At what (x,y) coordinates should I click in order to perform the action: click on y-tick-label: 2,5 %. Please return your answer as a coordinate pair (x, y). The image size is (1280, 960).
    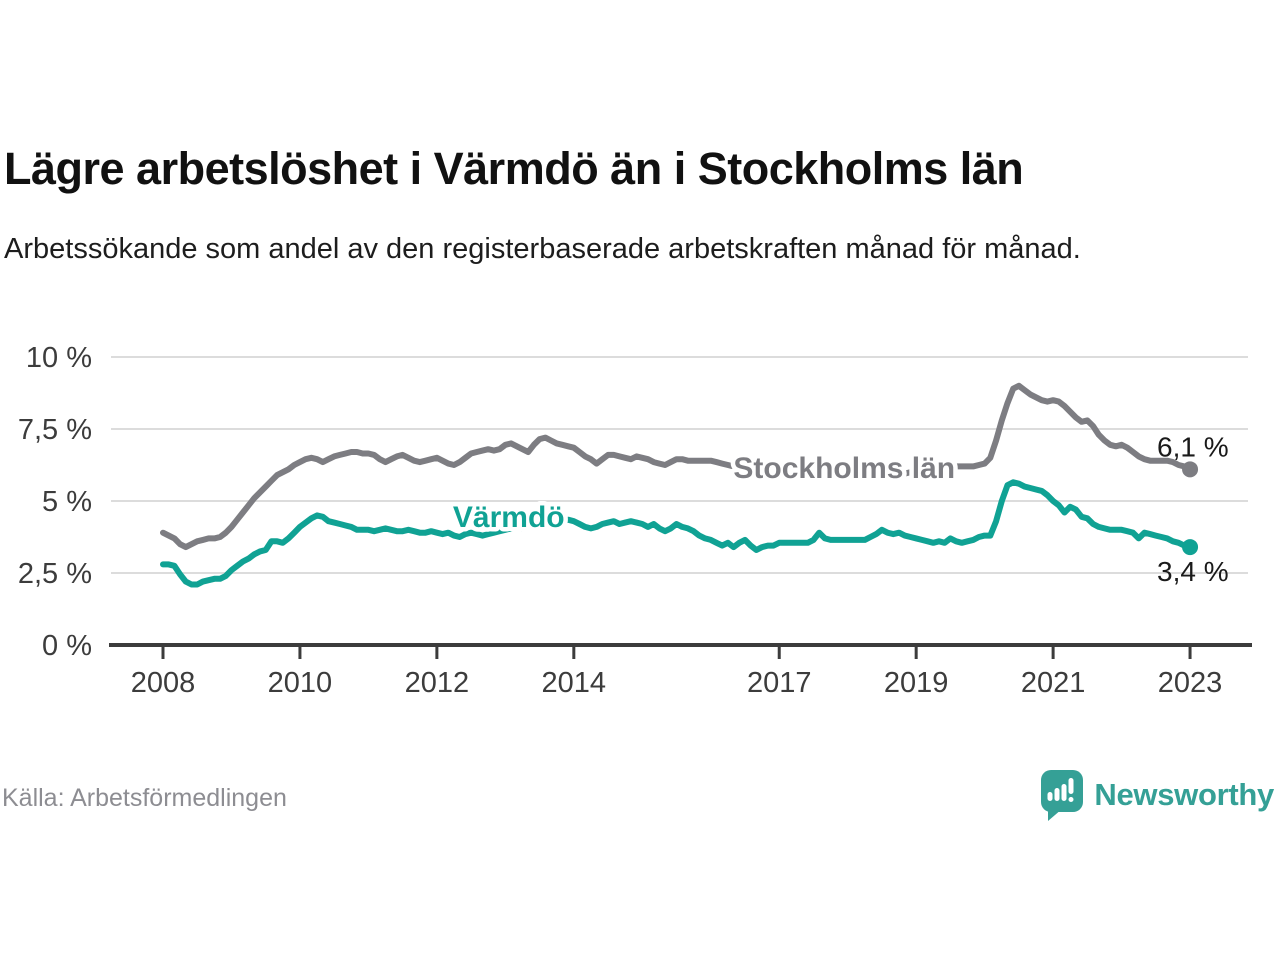
    Looking at the image, I should click on (55, 574).